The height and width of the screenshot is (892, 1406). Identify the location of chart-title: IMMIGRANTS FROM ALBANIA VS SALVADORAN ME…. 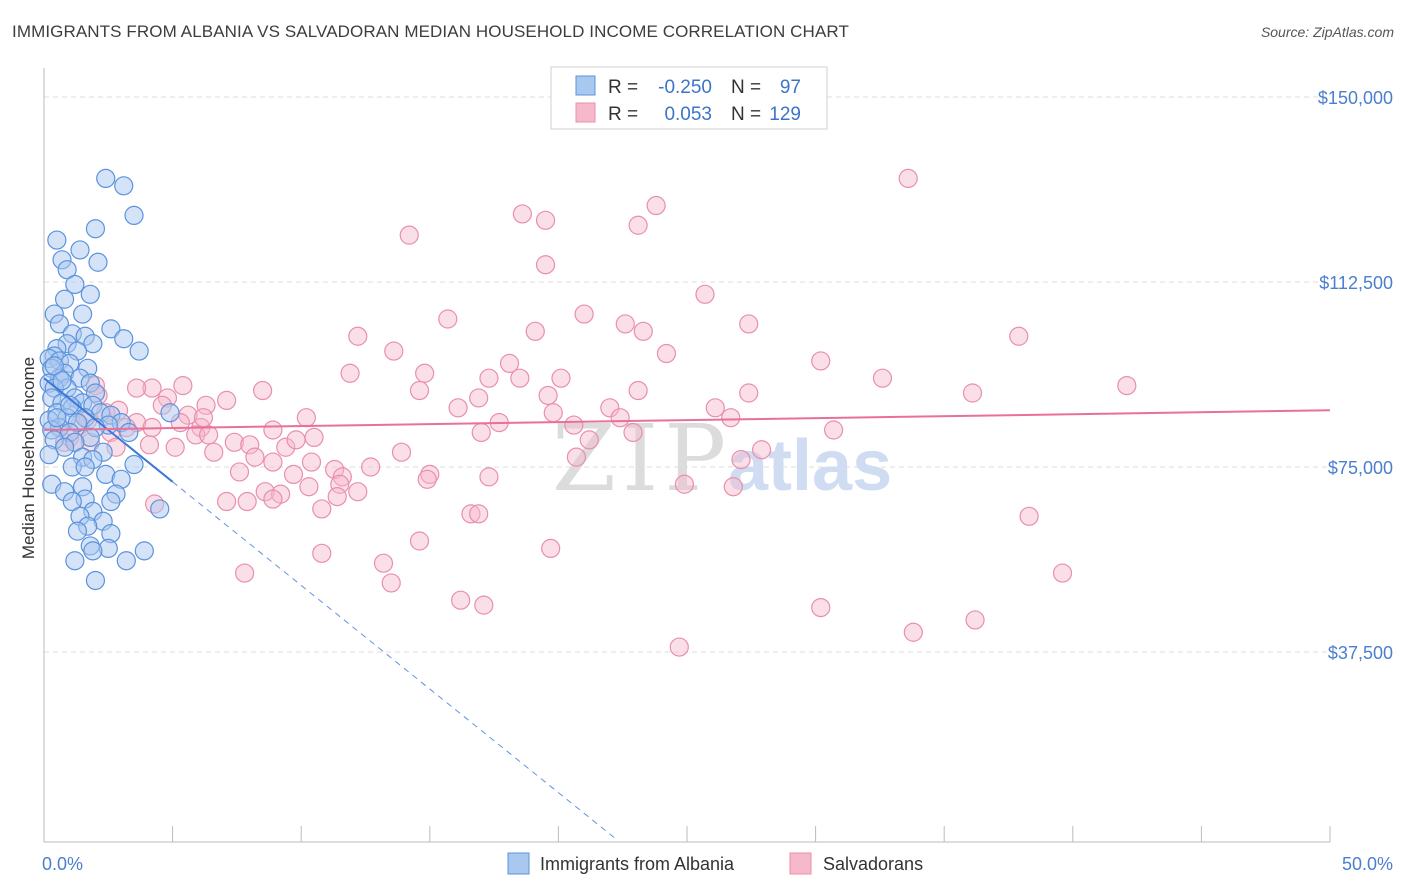
(430, 31).